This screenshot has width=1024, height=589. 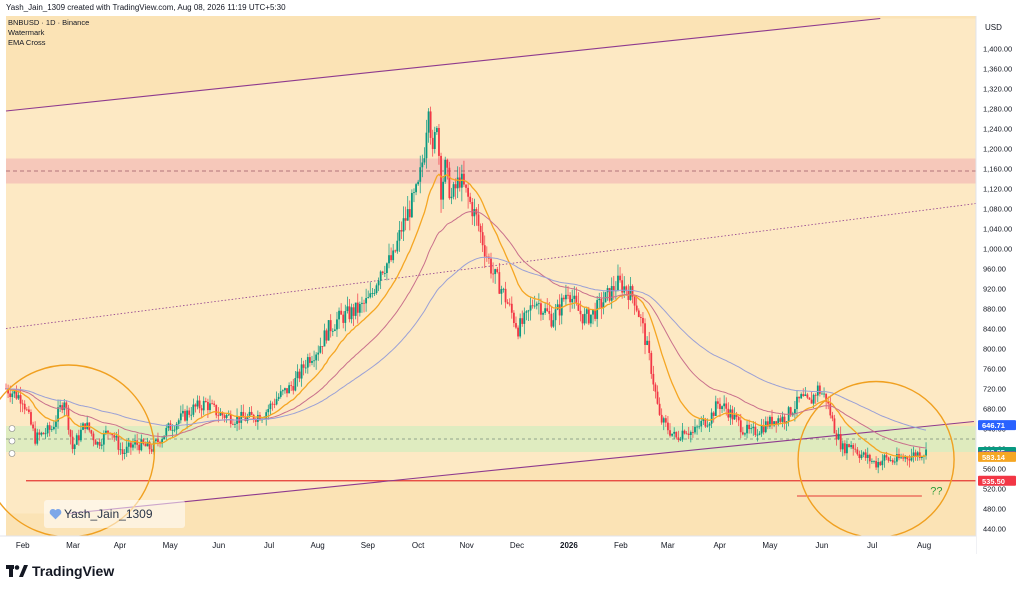 What do you see at coordinates (994, 269) in the screenshot?
I see `y-tick-label: 960.00` at bounding box center [994, 269].